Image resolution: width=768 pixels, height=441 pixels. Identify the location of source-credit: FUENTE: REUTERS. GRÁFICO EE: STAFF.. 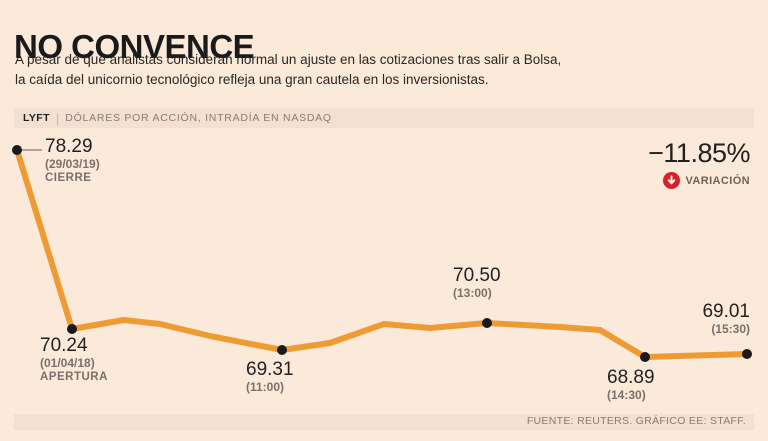
(636, 421).